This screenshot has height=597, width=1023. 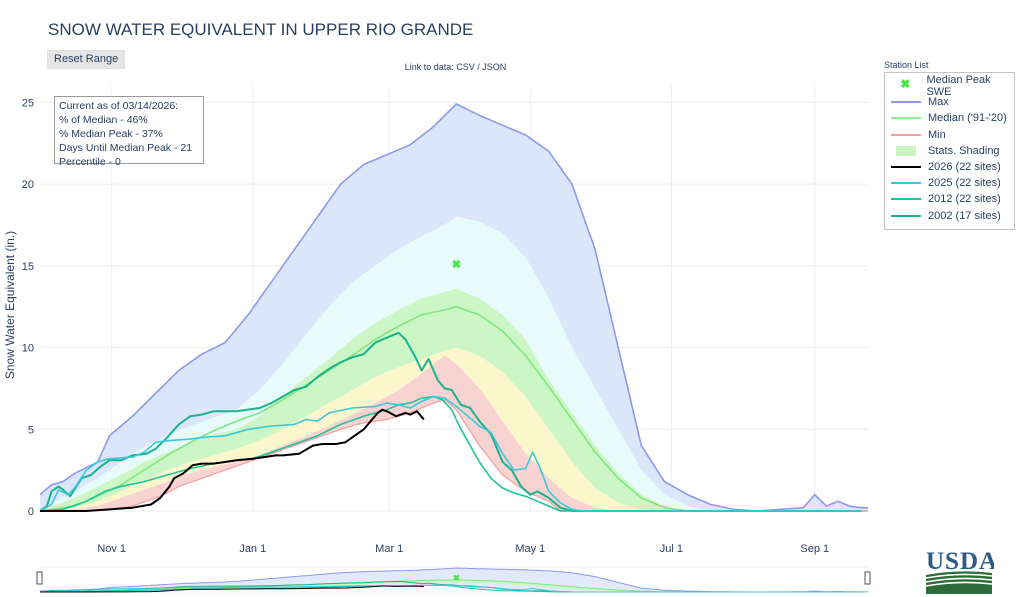 What do you see at coordinates (126, 148) in the screenshot?
I see `status-days-until-peak: Days Until Median Peak - 21` at bounding box center [126, 148].